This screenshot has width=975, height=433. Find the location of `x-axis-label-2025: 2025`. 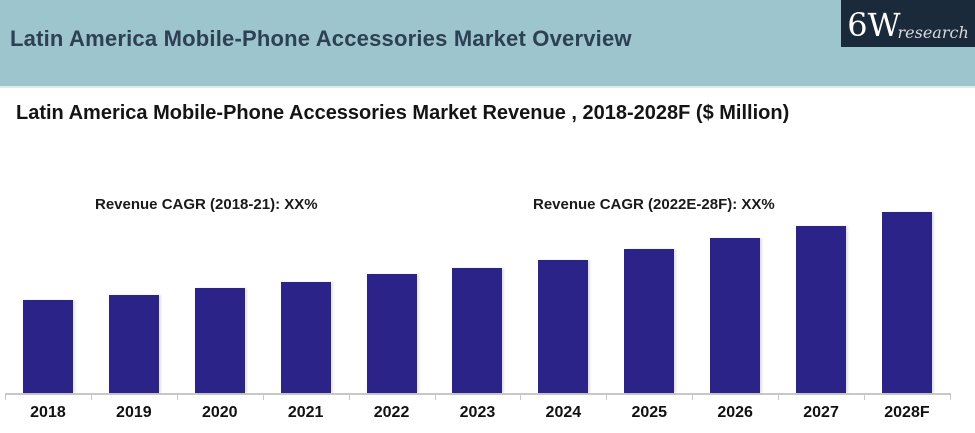

x-axis-label-2025: 2025 is located at coordinates (649, 412).